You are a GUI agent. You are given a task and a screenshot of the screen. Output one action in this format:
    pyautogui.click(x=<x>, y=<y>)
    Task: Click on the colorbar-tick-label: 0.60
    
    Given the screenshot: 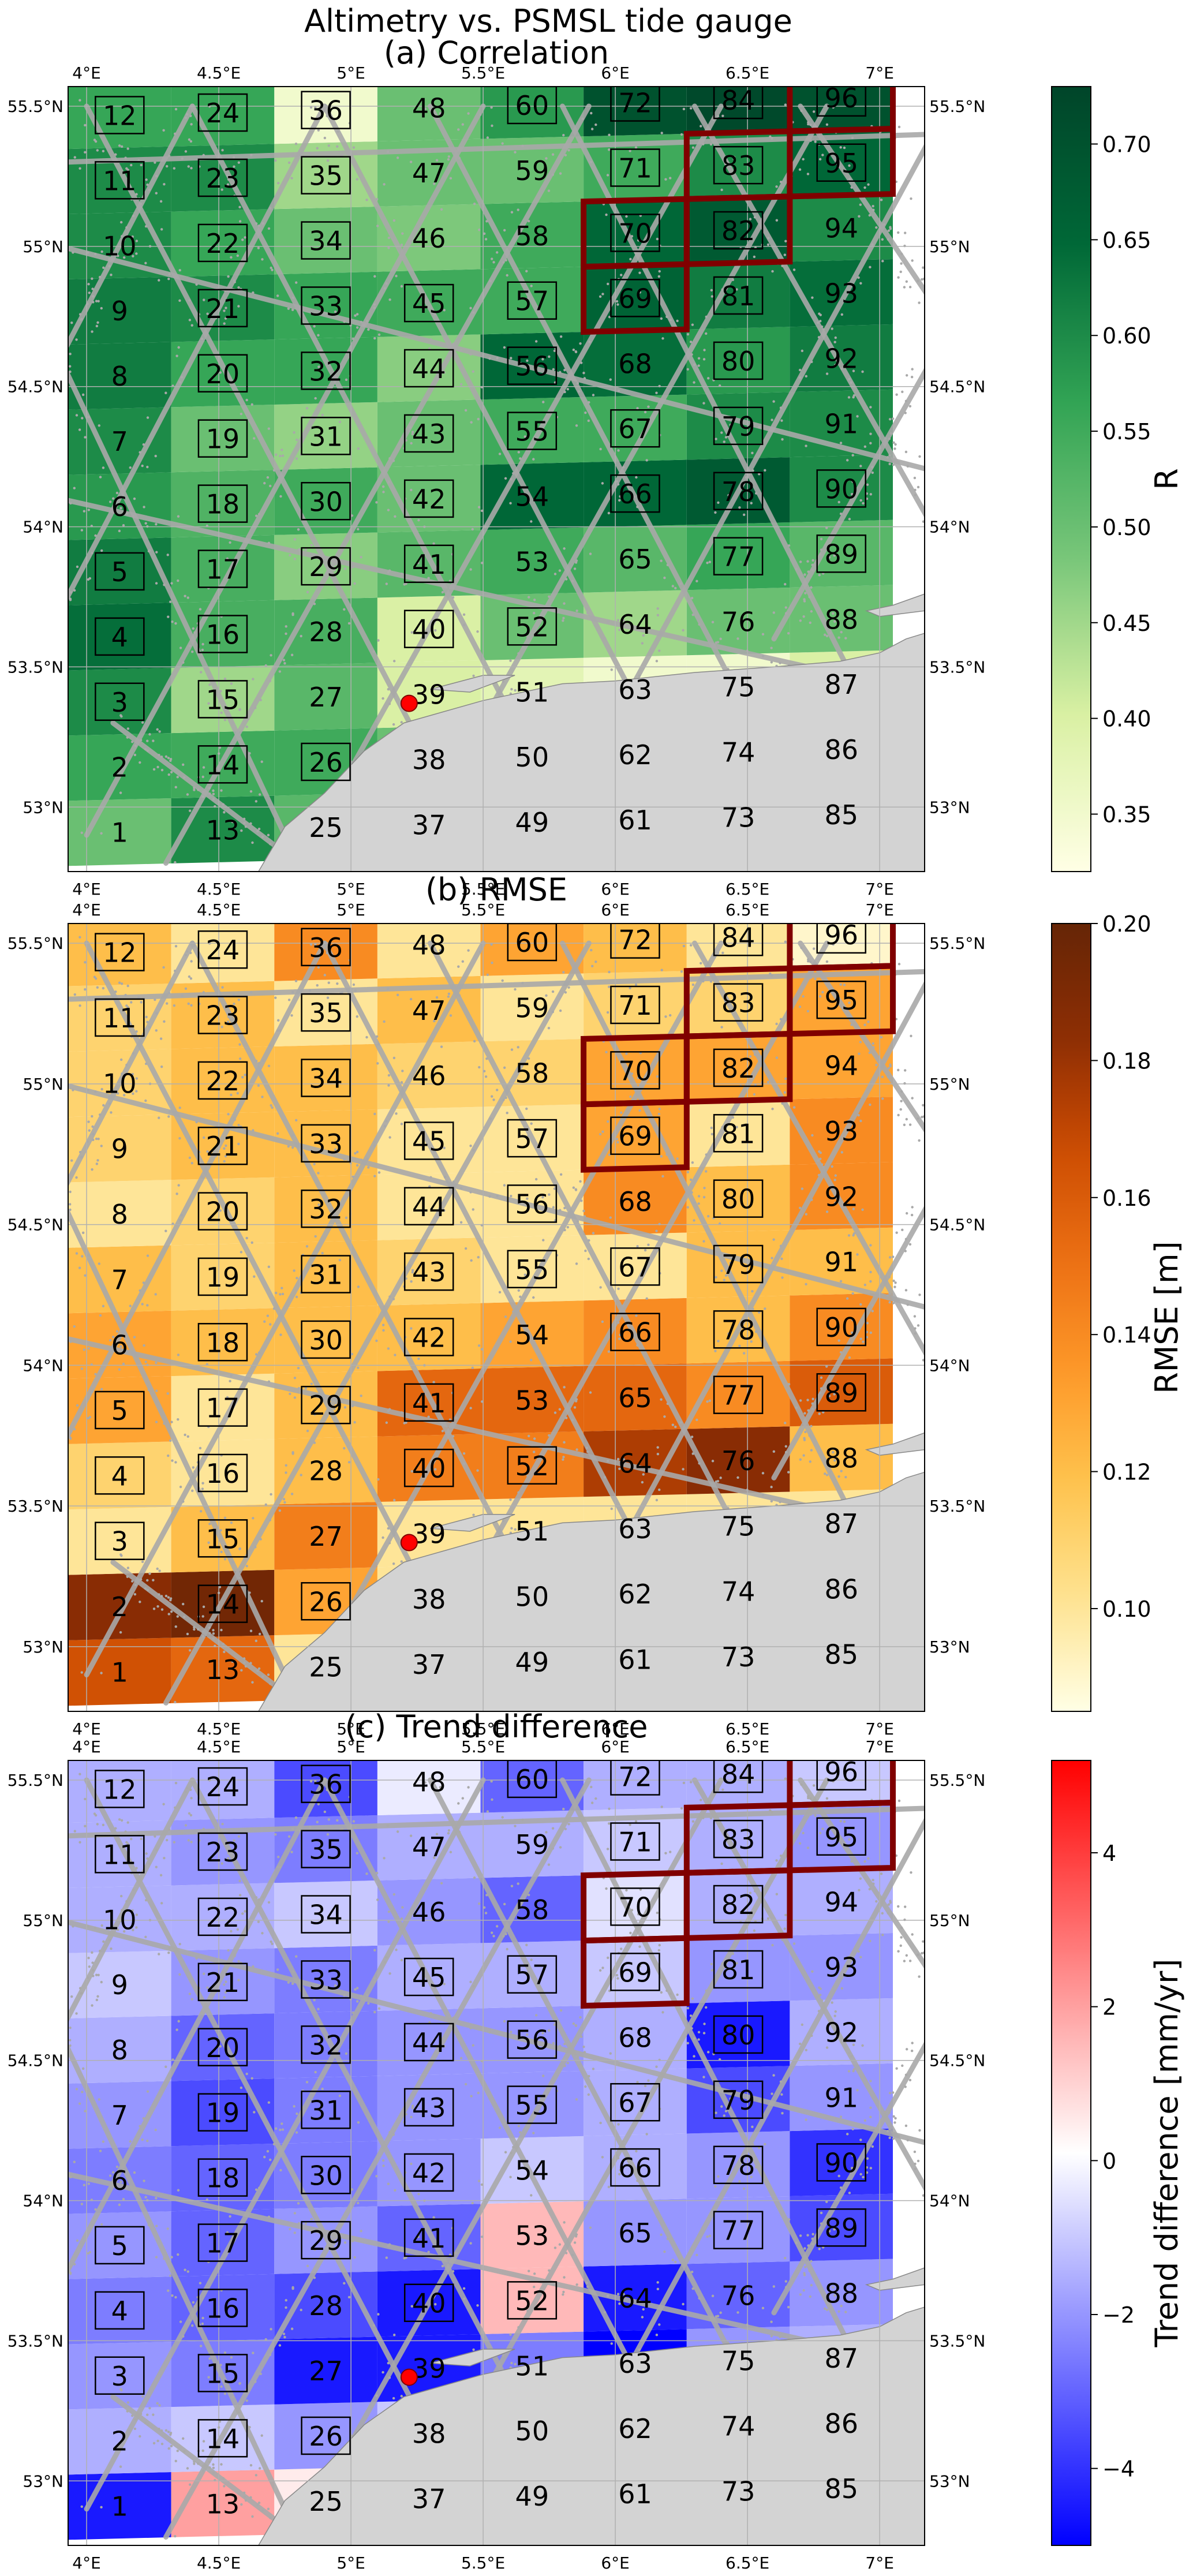 What is the action you would take?
    pyautogui.click(x=1126, y=336)
    